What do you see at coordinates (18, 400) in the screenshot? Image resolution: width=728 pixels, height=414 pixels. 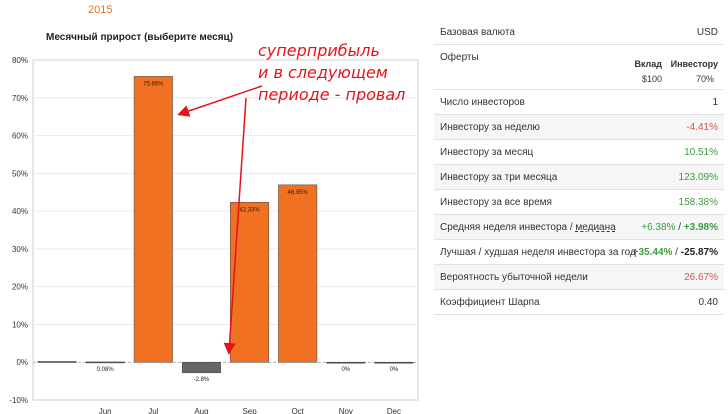 I see `y-tick-label: -10%` at bounding box center [18, 400].